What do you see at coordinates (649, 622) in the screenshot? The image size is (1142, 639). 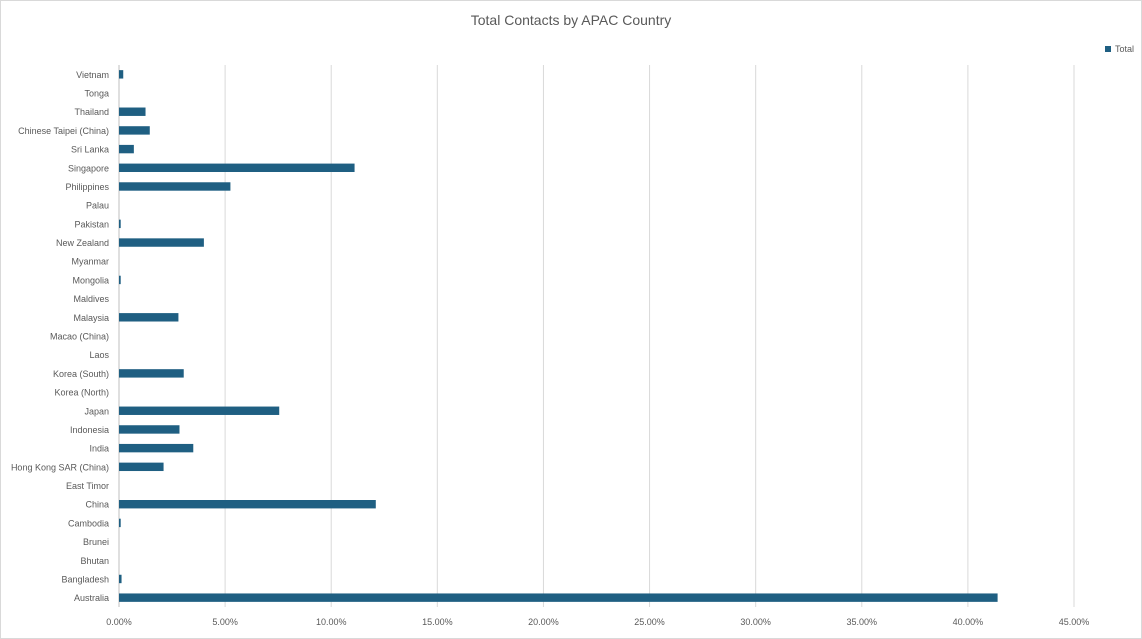 I see `x-tick-label: 25.00%` at bounding box center [649, 622].